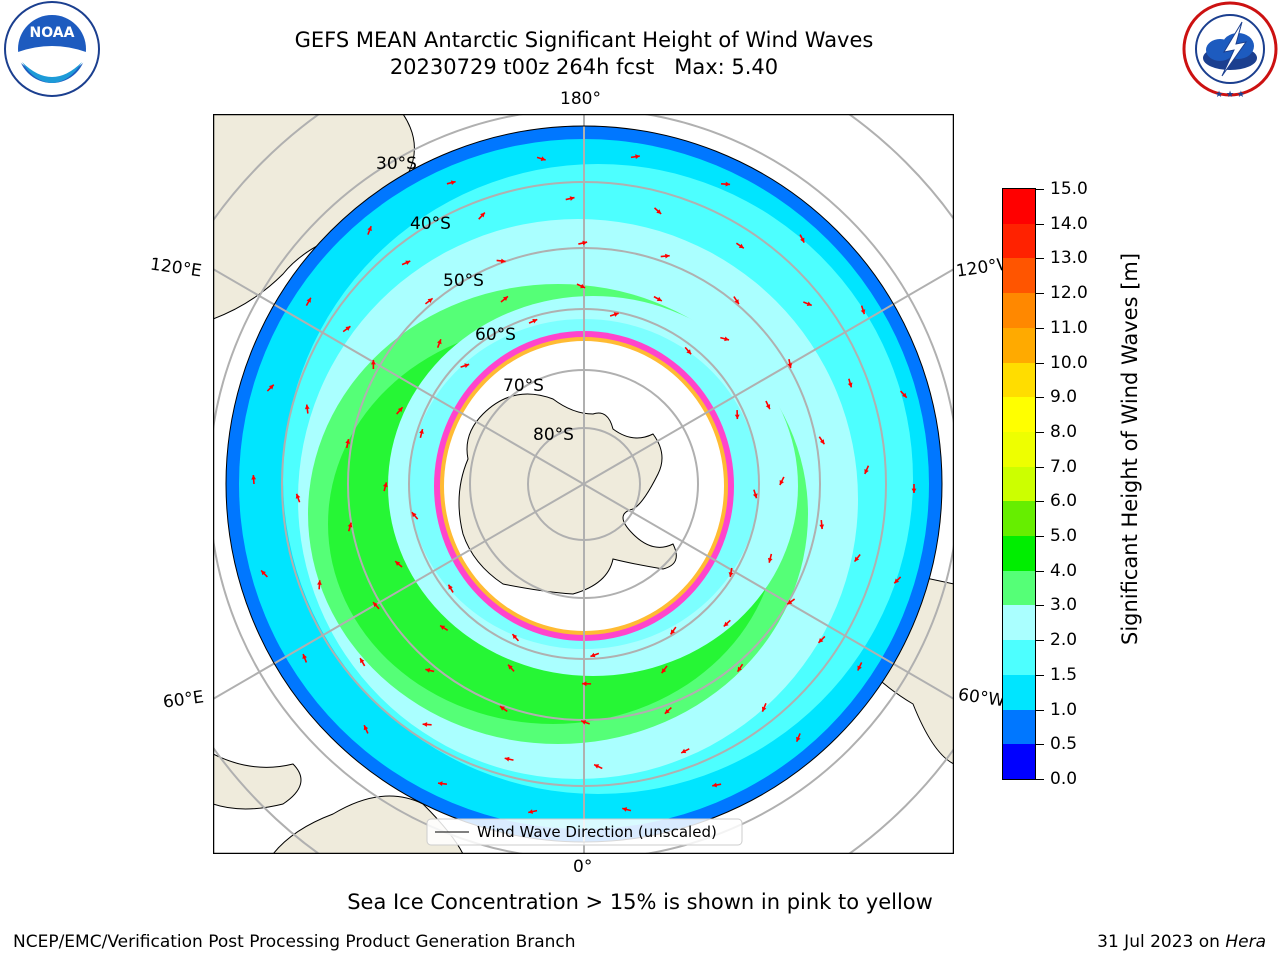 The width and height of the screenshot is (1280, 960). Describe the element at coordinates (1069, 293) in the screenshot. I see `colorbar-tick-label: 12.0` at that location.